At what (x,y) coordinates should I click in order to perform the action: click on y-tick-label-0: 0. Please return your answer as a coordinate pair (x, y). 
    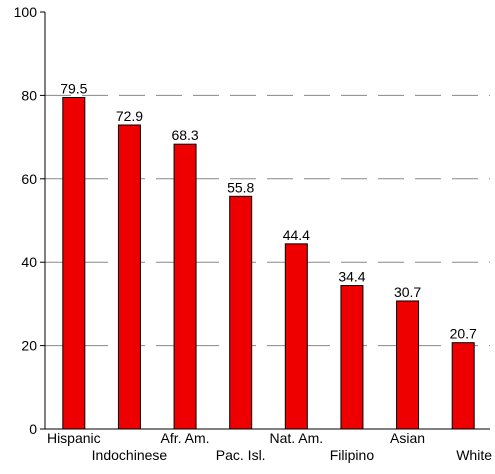
    Looking at the image, I should click on (33, 429).